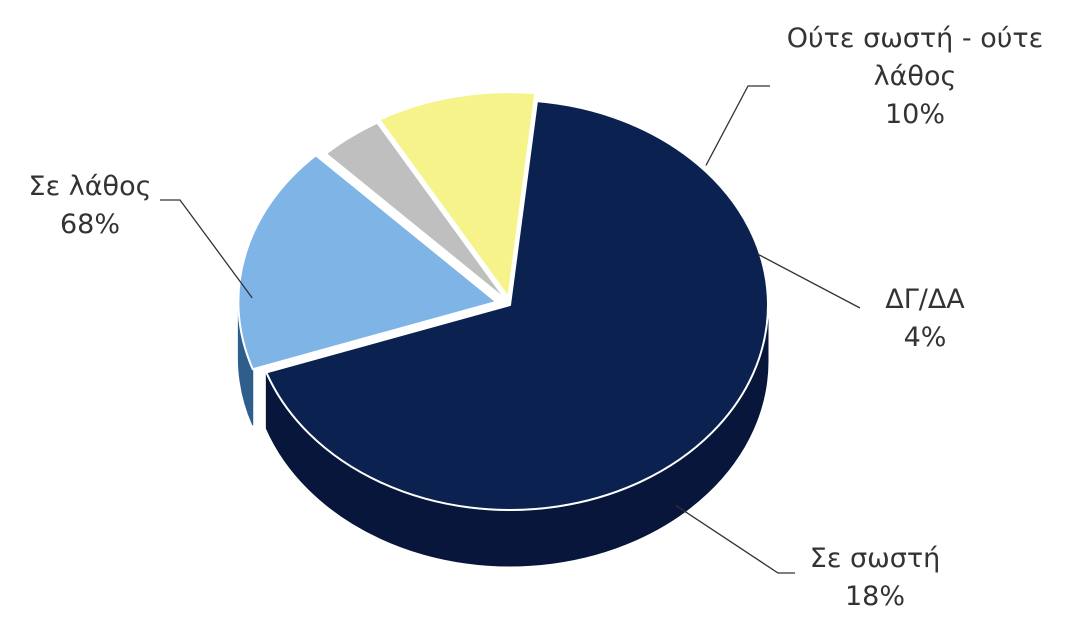 This screenshot has width=1070, height=617. Describe the element at coordinates (874, 596) in the screenshot. I see `label-se-sosti-value: 18%` at that location.